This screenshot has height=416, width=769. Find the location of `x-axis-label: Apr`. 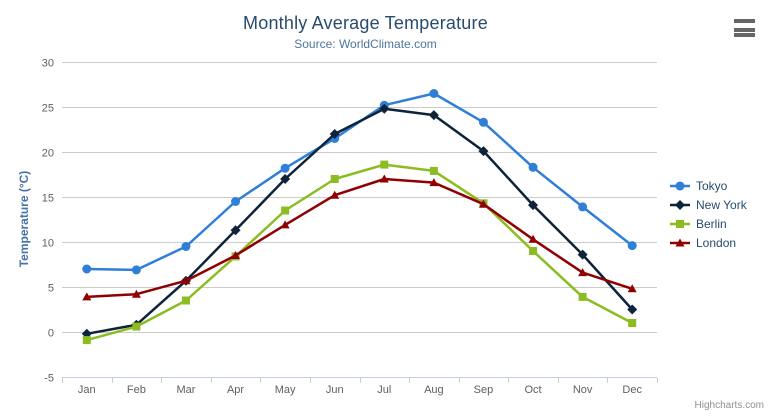

x-axis-label: Apr is located at coordinates (235, 390).